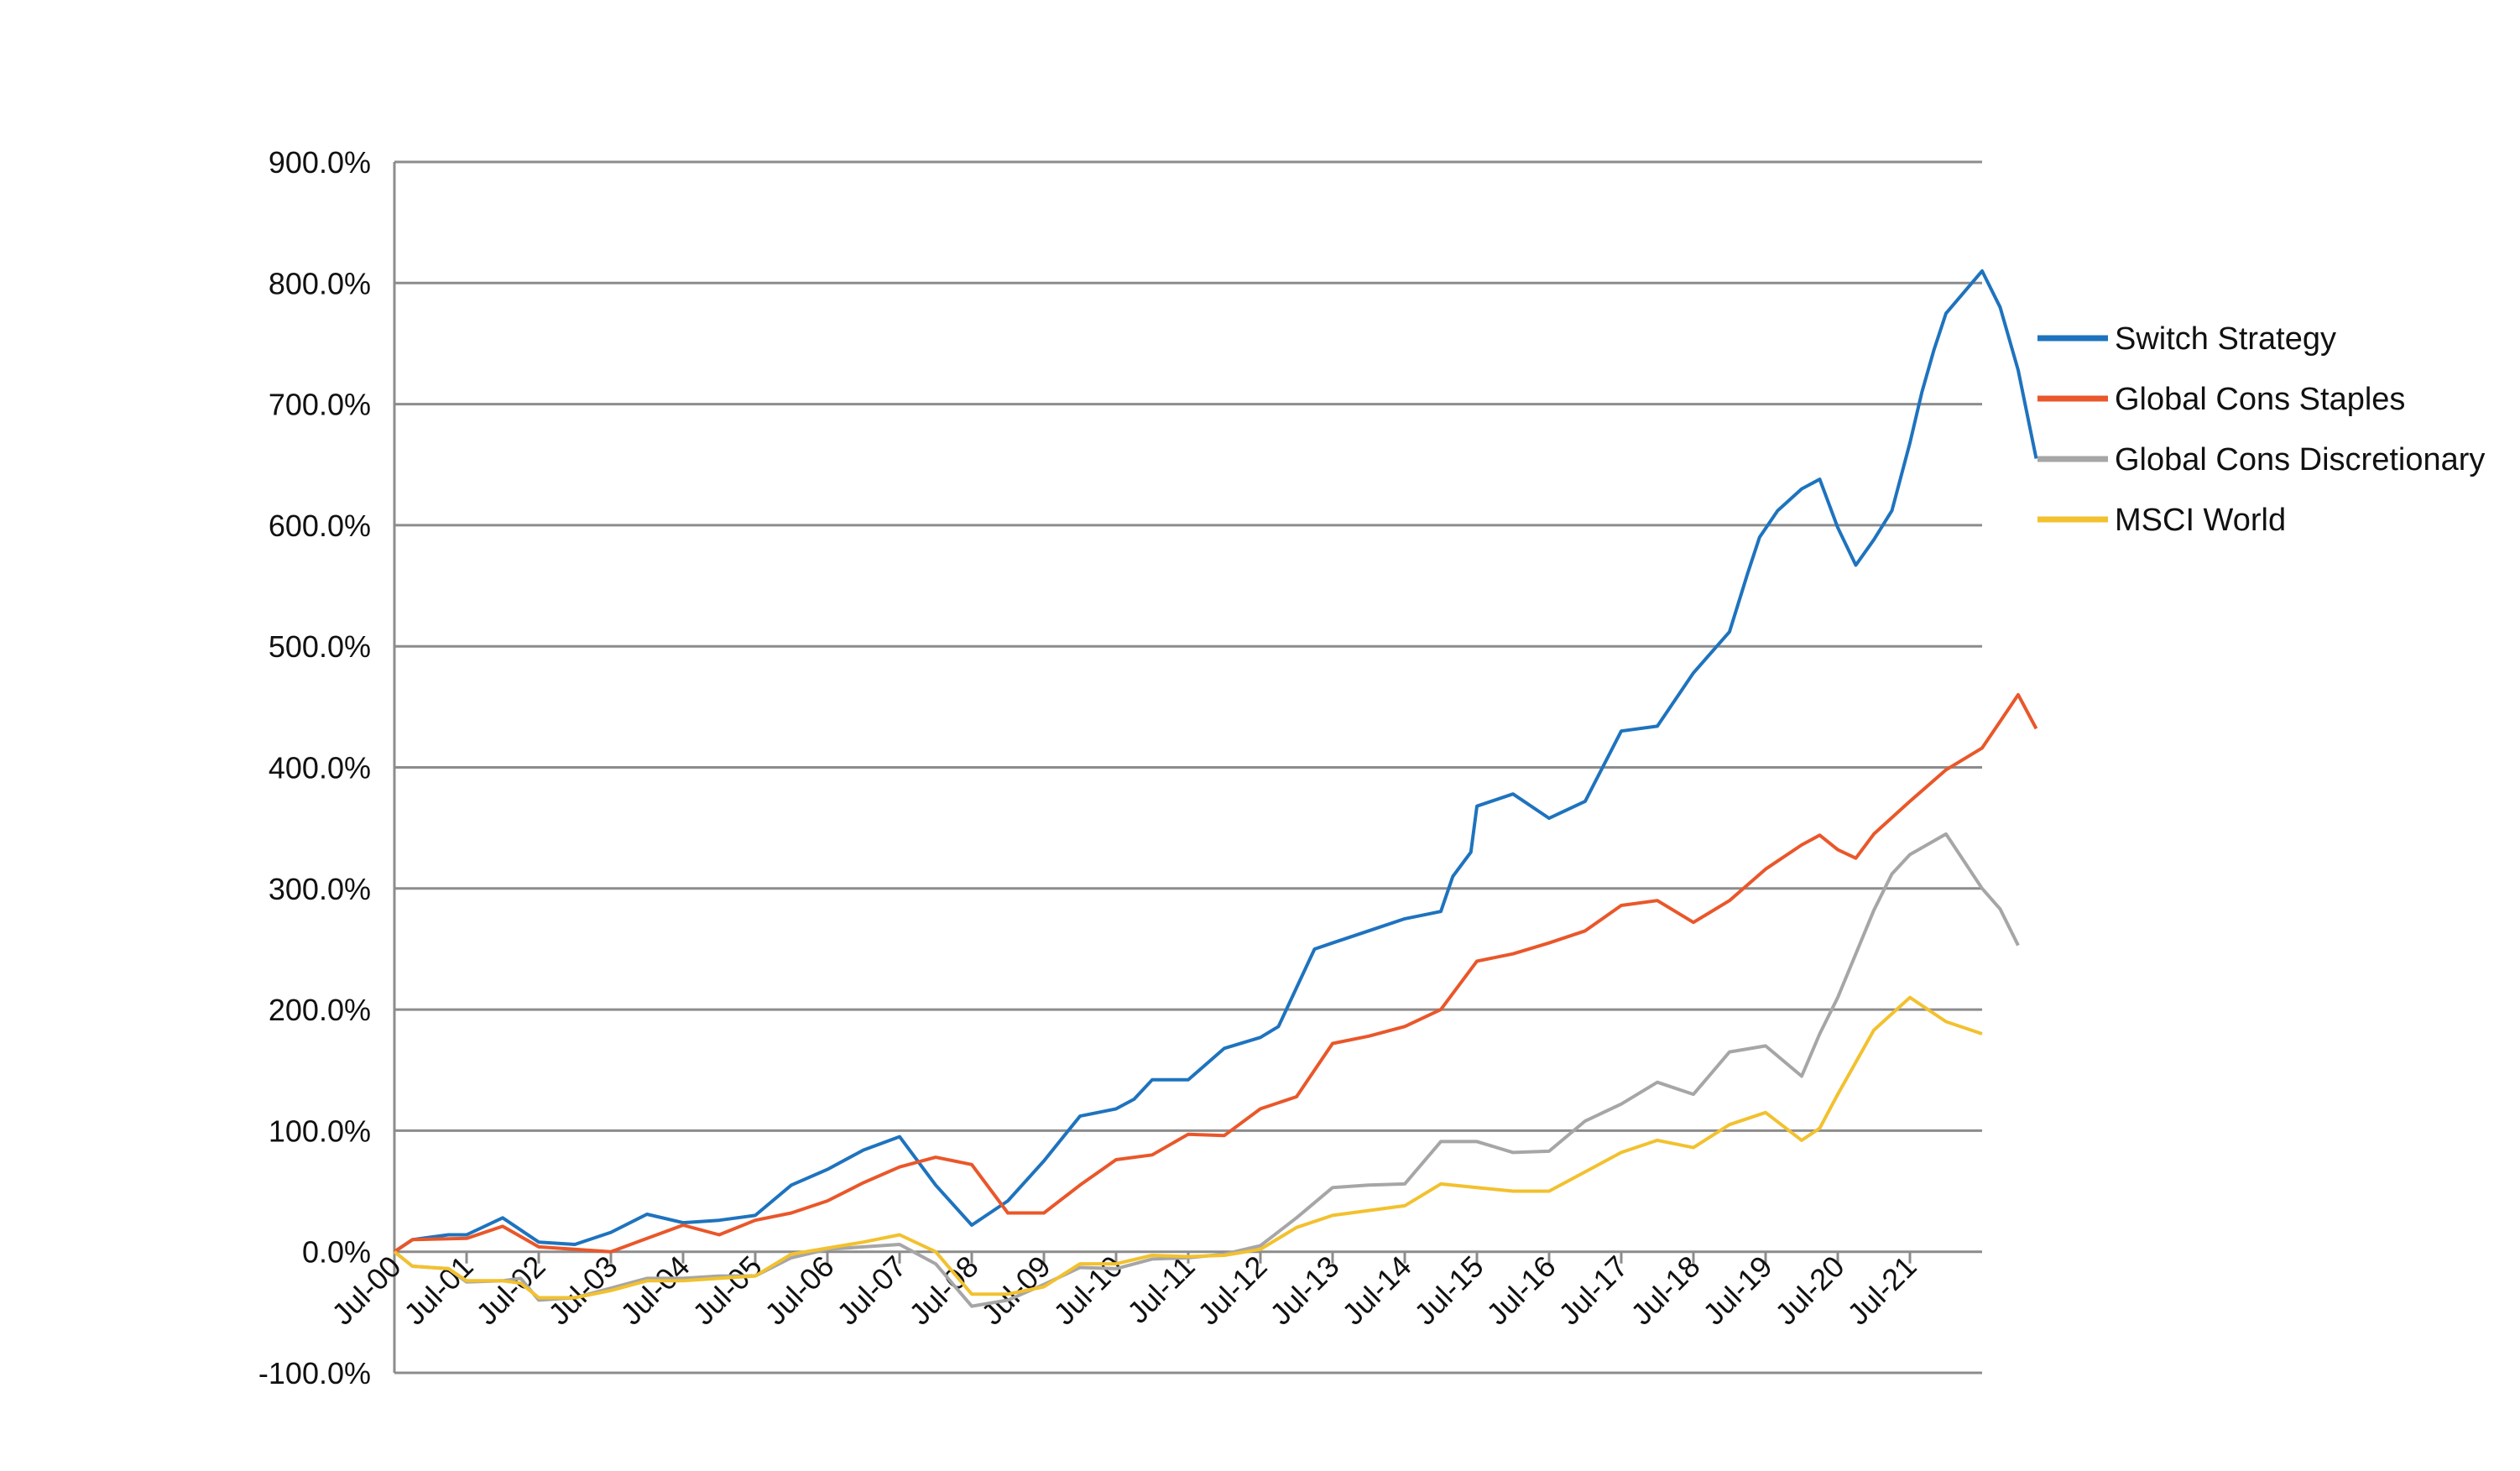 The width and height of the screenshot is (2520, 1471). Describe the element at coordinates (320, 526) in the screenshot. I see `y-tick-label: 600.0%` at that location.